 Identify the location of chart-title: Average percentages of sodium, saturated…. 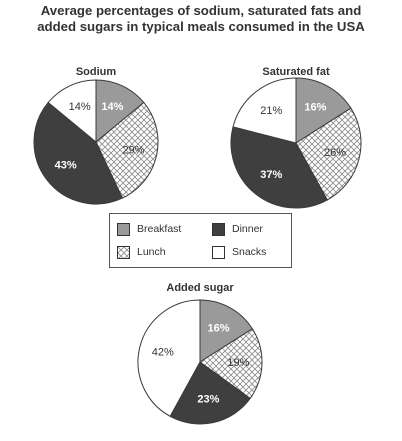
(201, 19).